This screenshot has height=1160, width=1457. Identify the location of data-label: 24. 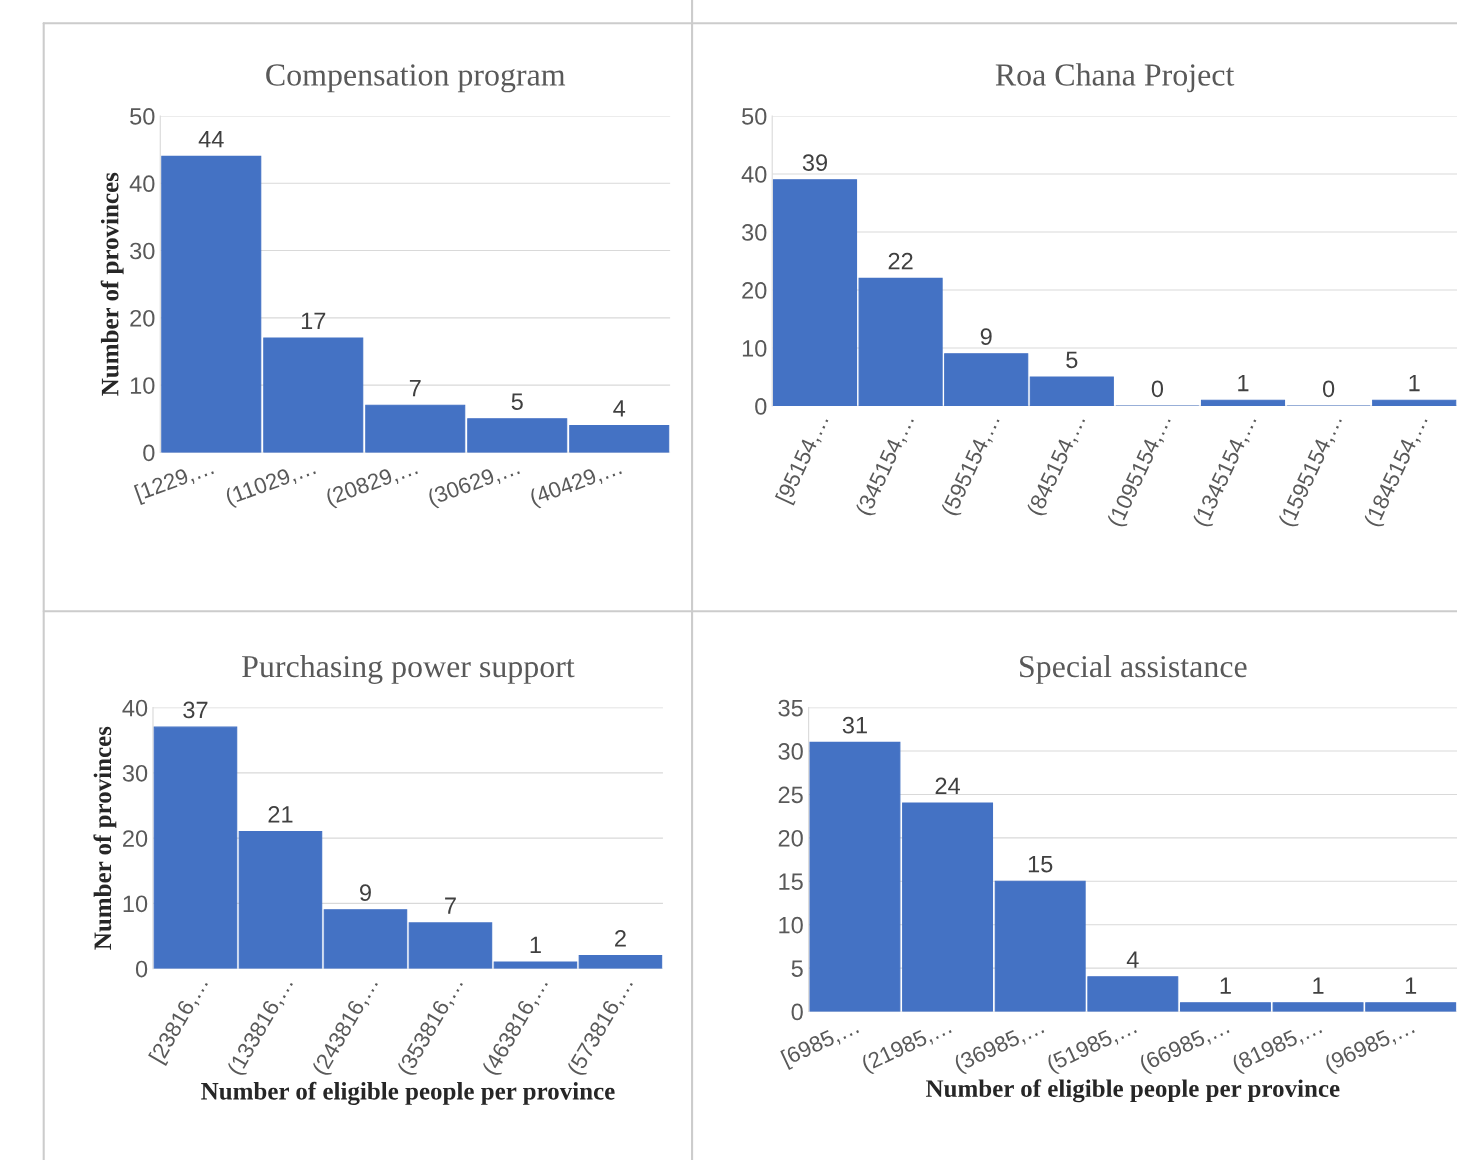
(948, 786).